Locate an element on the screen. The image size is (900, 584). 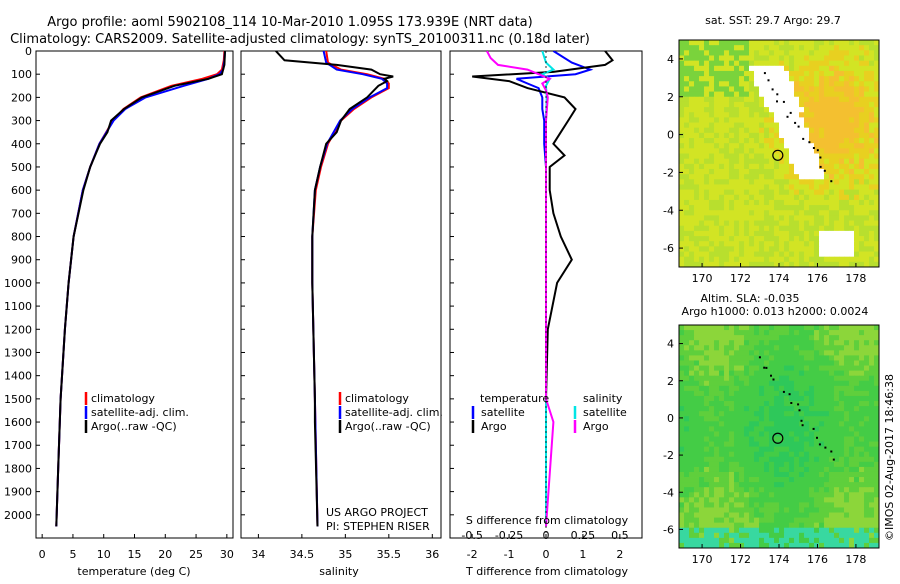
x-tick-label: 36 is located at coordinates (432, 554).